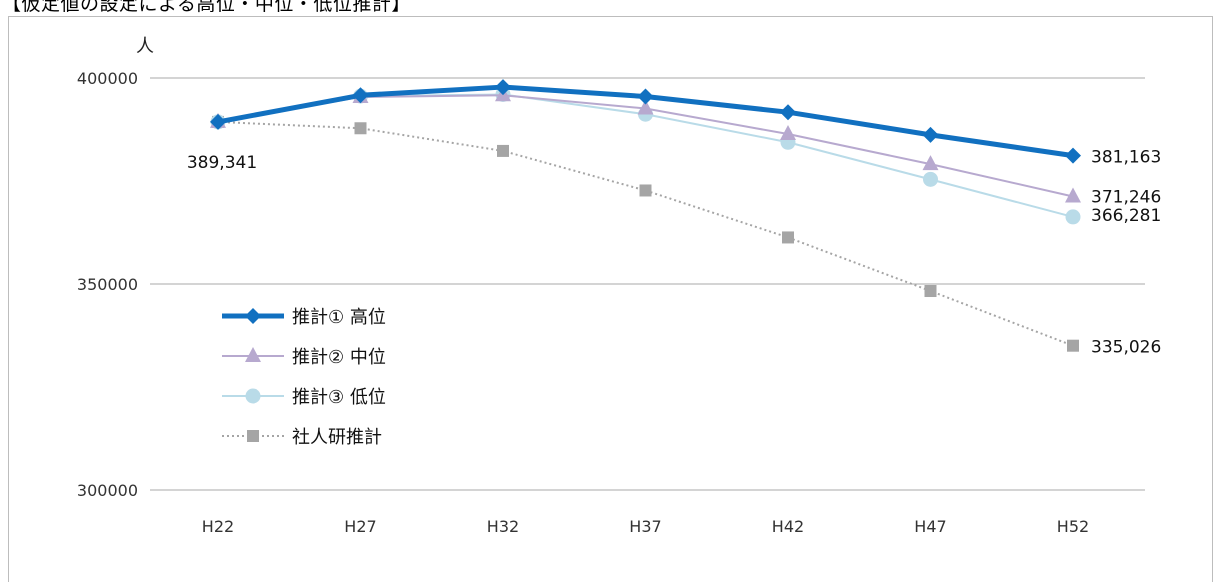  I want to click on x-tick-label: H32, so click(503, 526).